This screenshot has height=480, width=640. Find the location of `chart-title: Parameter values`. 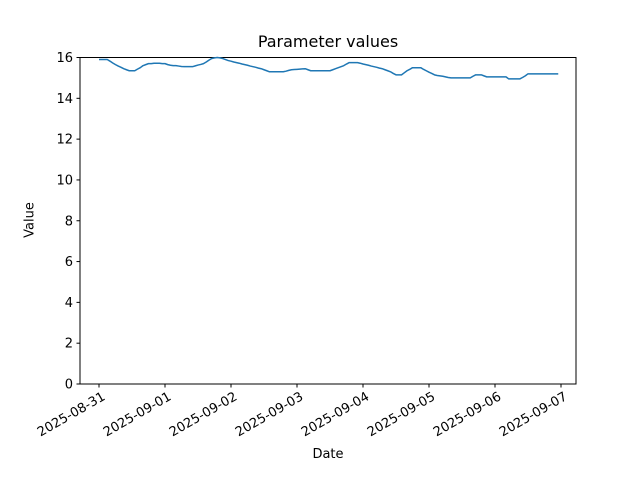

chart-title: Parameter values is located at coordinates (328, 41).